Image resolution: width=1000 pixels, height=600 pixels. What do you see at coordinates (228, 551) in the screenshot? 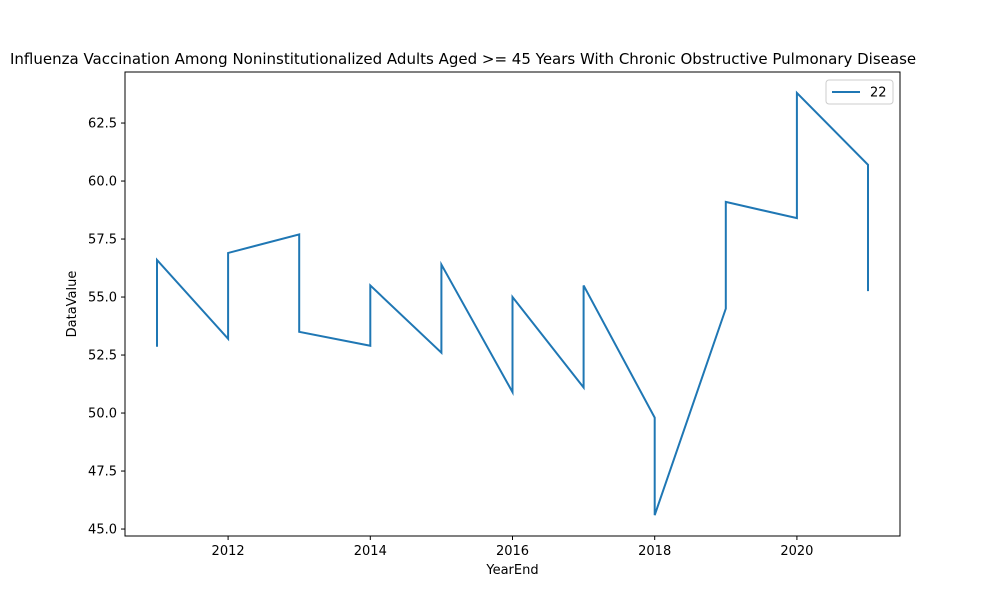
I see `x-tick-label: 2012` at bounding box center [228, 551].